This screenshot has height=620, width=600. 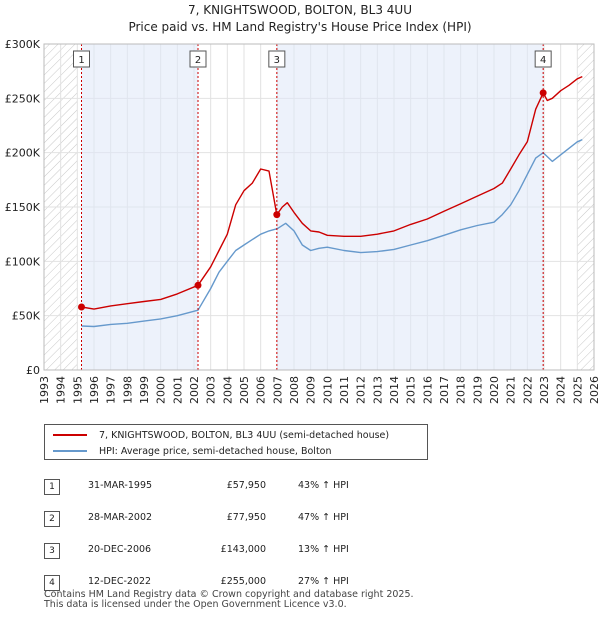 I want to click on legend-swatch-hpi, so click(x=70, y=451).